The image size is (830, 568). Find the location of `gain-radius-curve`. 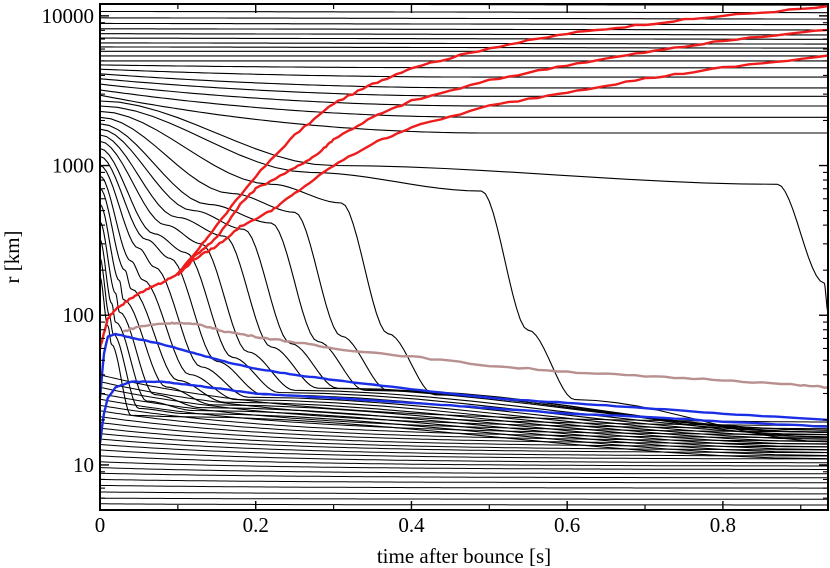

gain-radius-curve is located at coordinates (475, 355).